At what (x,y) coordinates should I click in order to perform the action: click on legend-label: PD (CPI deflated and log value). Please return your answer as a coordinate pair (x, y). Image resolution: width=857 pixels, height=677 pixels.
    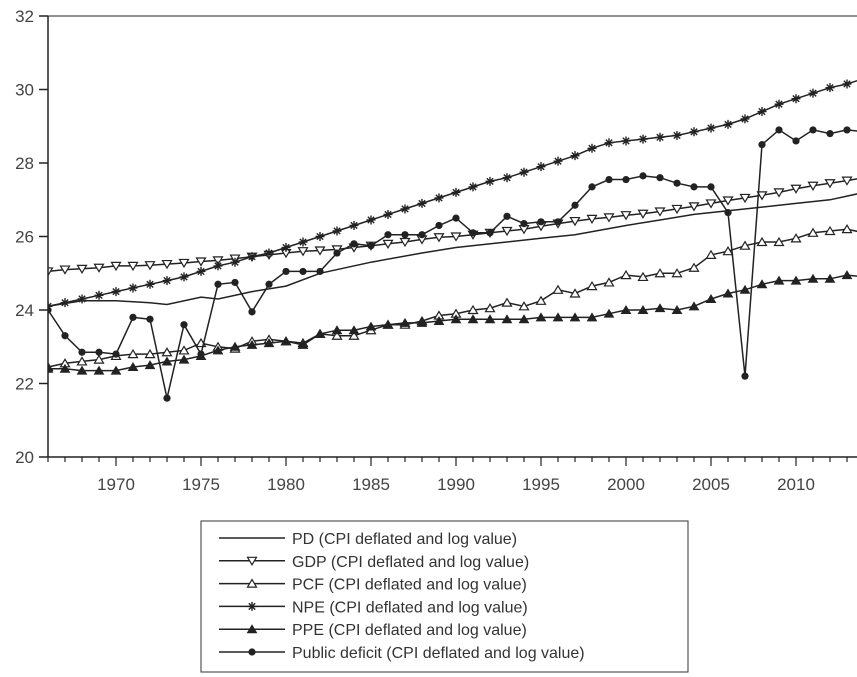
    Looking at the image, I should click on (404, 539).